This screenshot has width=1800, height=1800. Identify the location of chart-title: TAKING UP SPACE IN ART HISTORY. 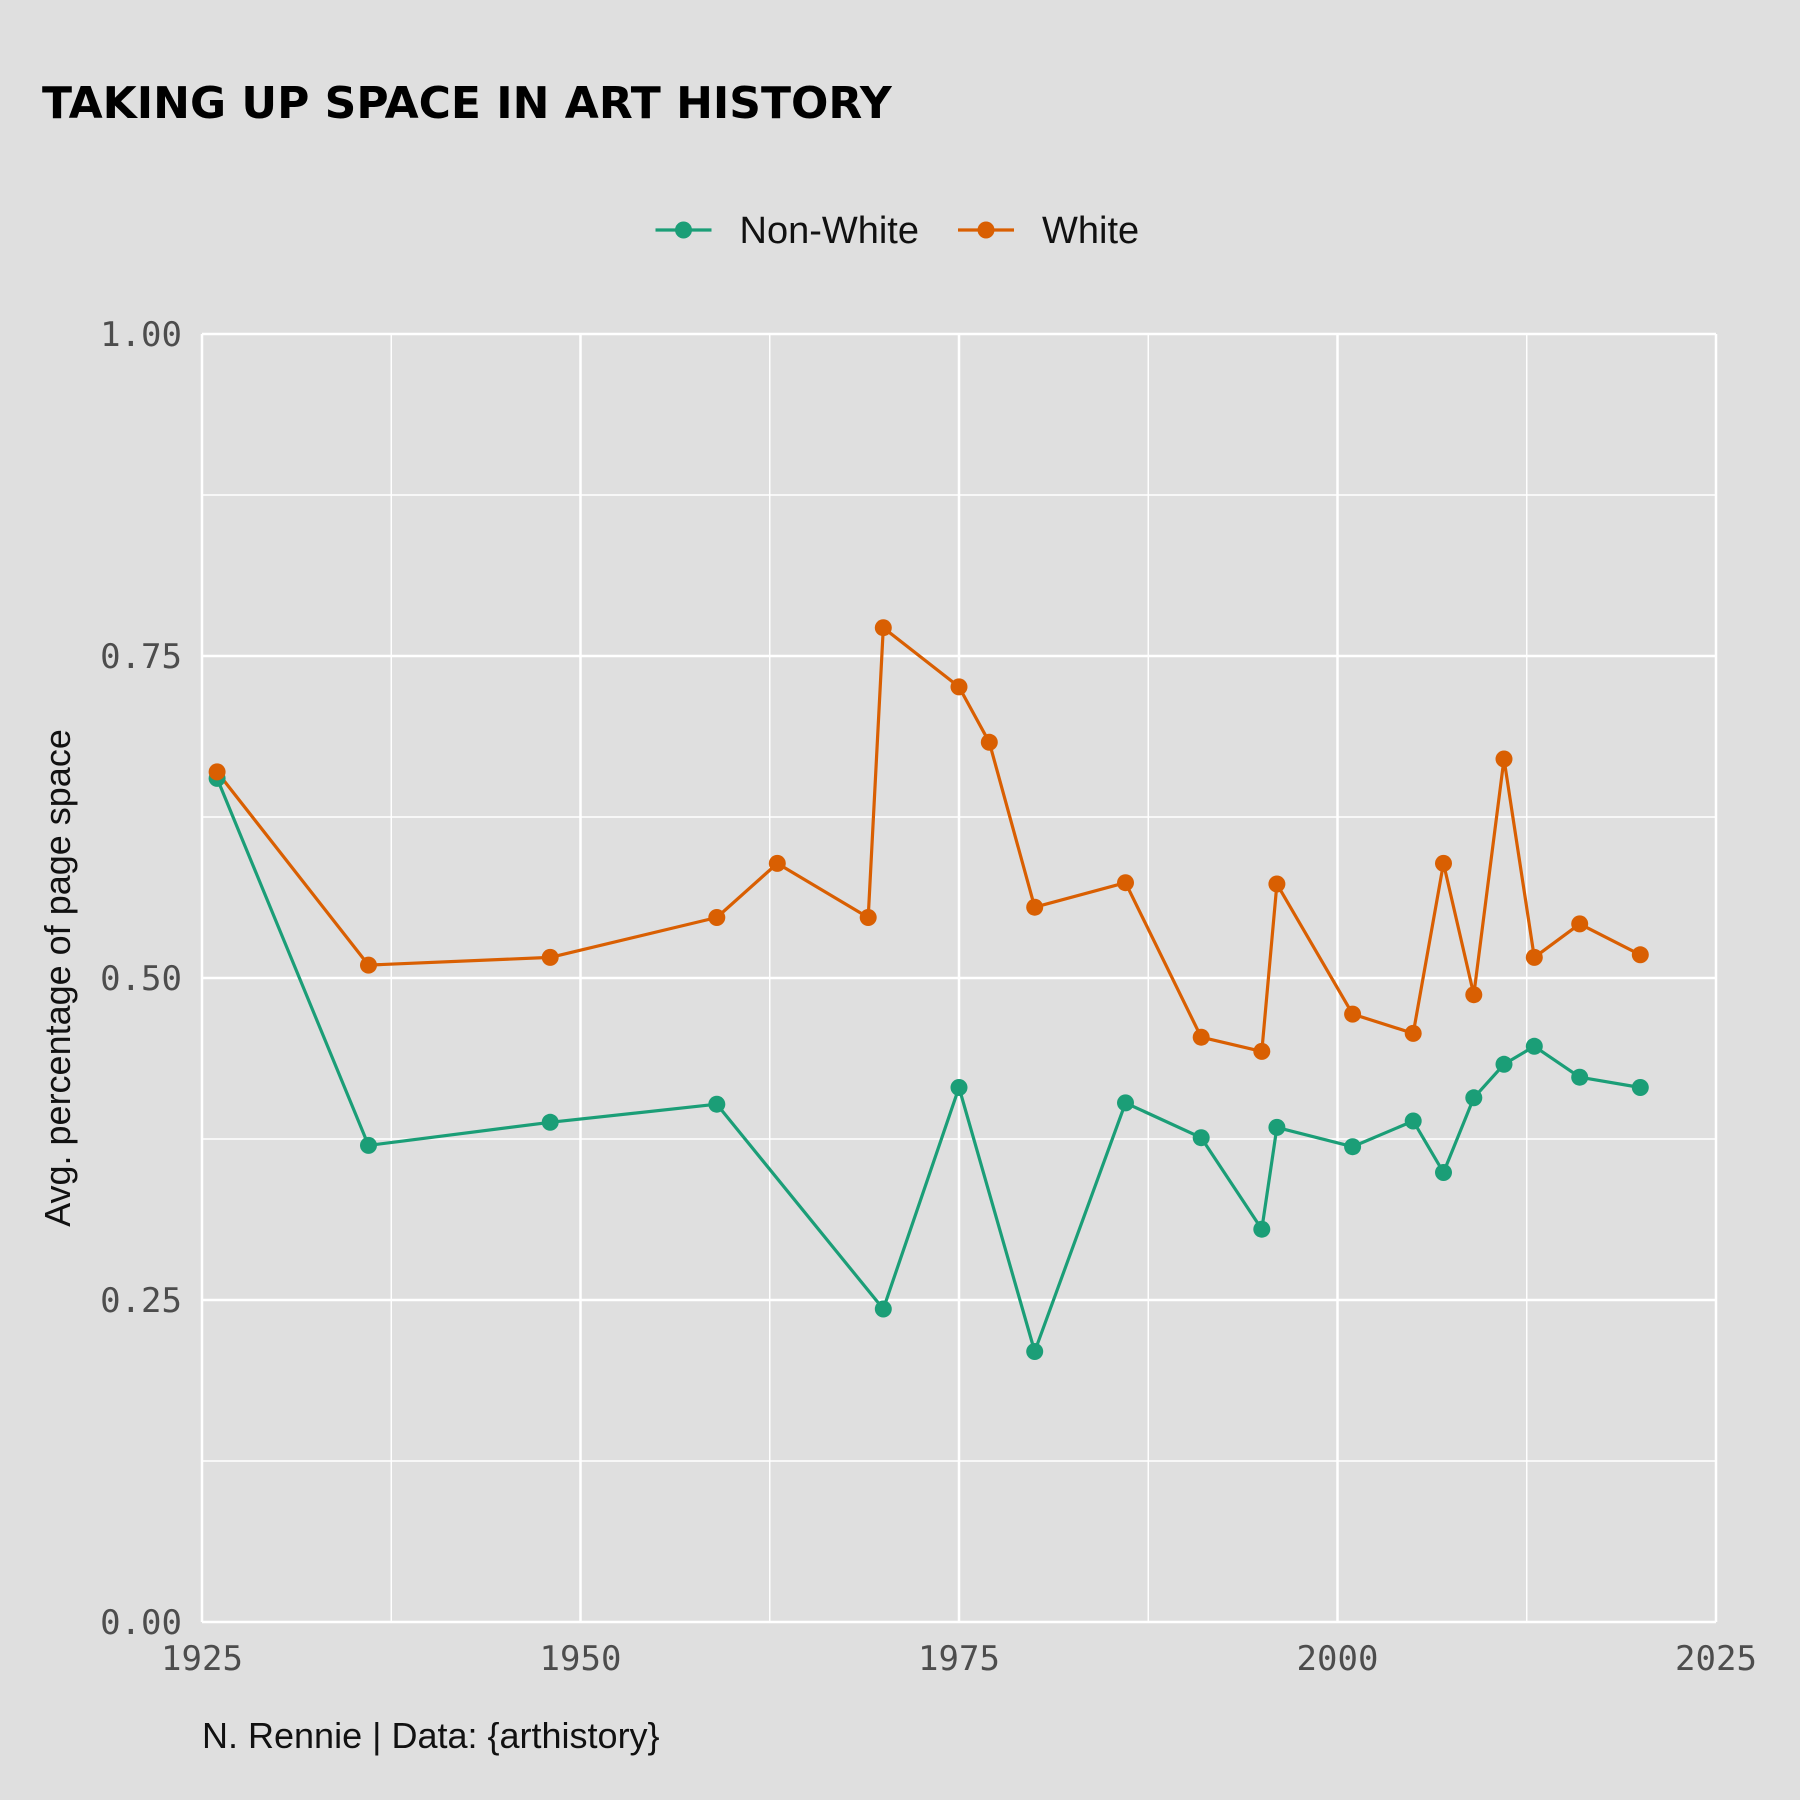
(467, 103).